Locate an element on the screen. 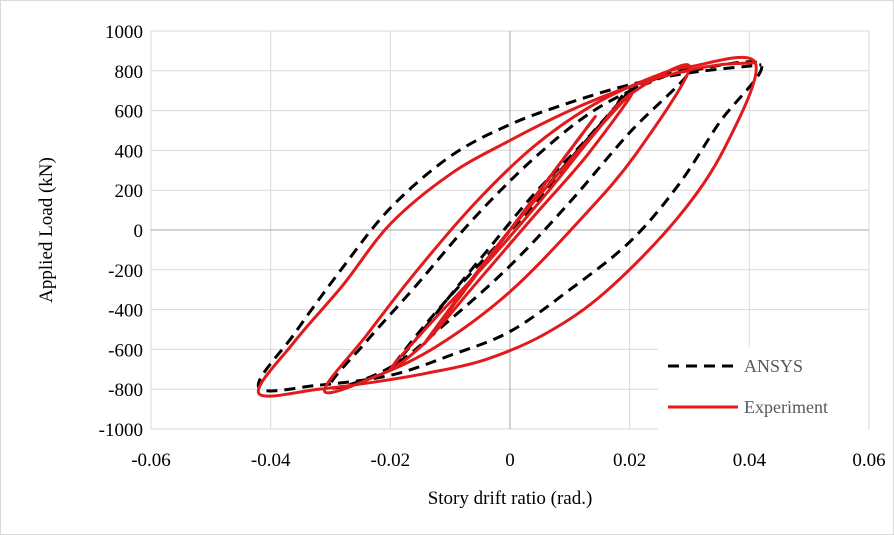 The height and width of the screenshot is (535, 894). x-tick-label: 0 is located at coordinates (510, 460).